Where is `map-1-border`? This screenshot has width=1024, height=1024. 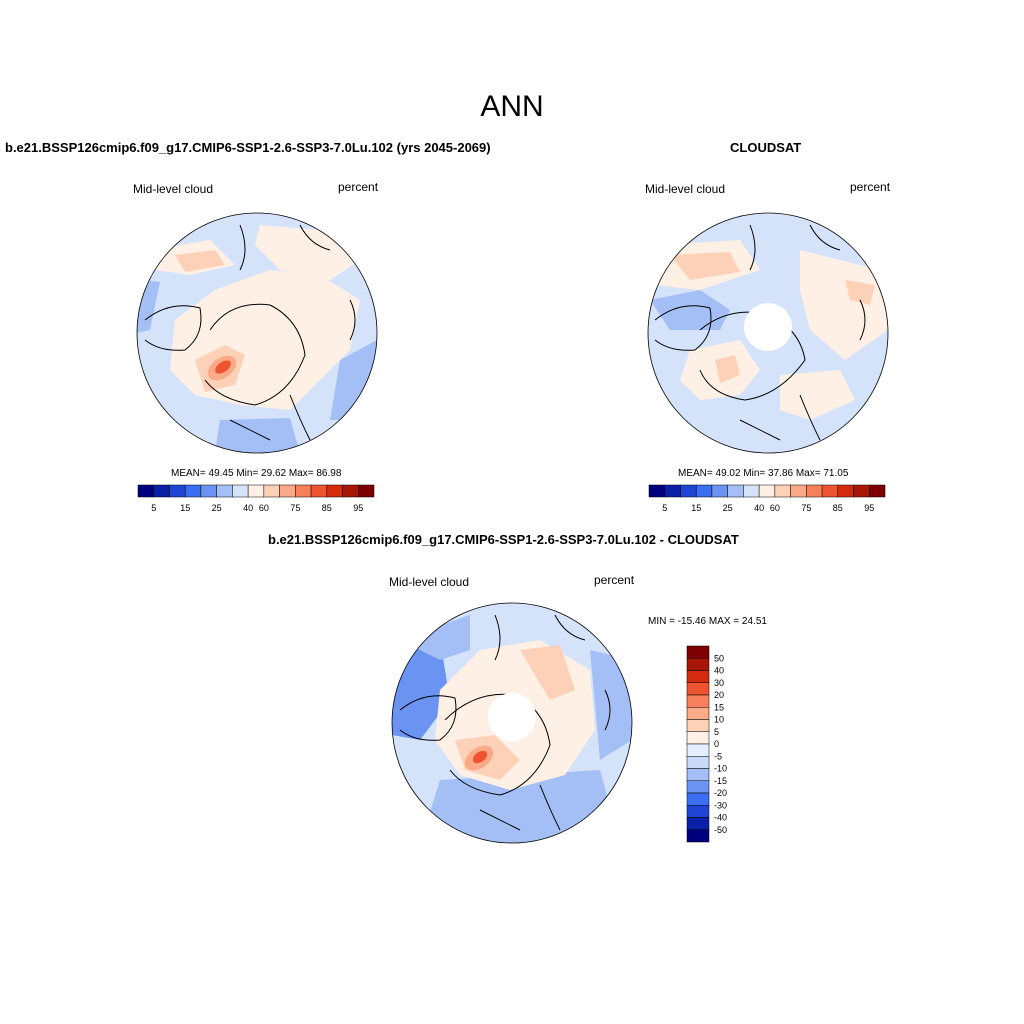 map-1-border is located at coordinates (257, 333).